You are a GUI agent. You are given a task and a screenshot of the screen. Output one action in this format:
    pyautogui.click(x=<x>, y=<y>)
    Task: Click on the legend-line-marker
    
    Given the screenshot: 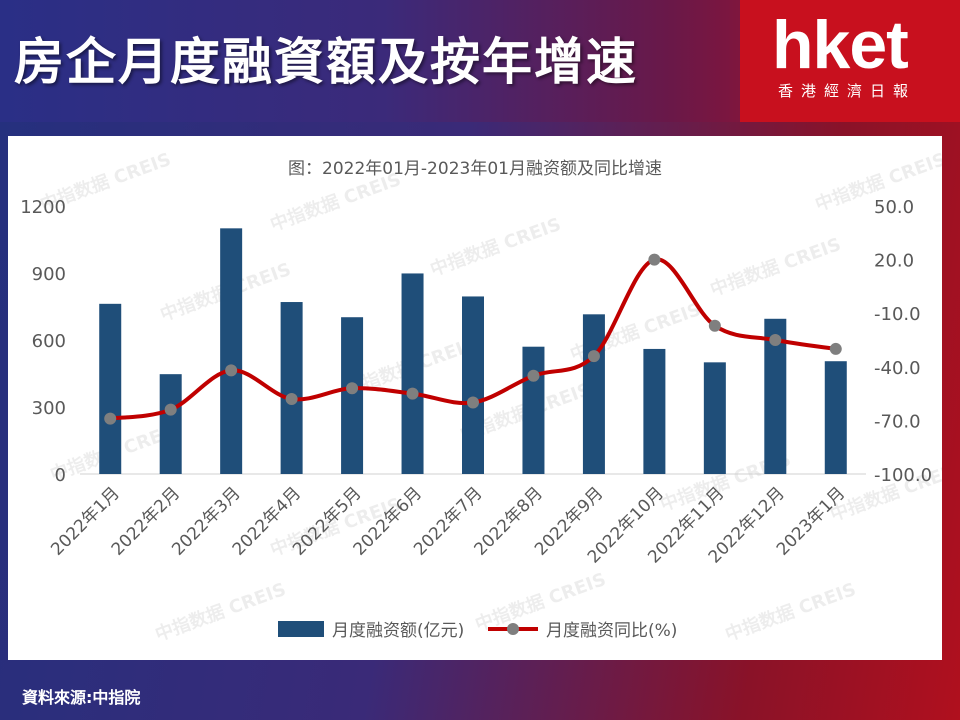 What is the action you would take?
    pyautogui.click(x=513, y=629)
    